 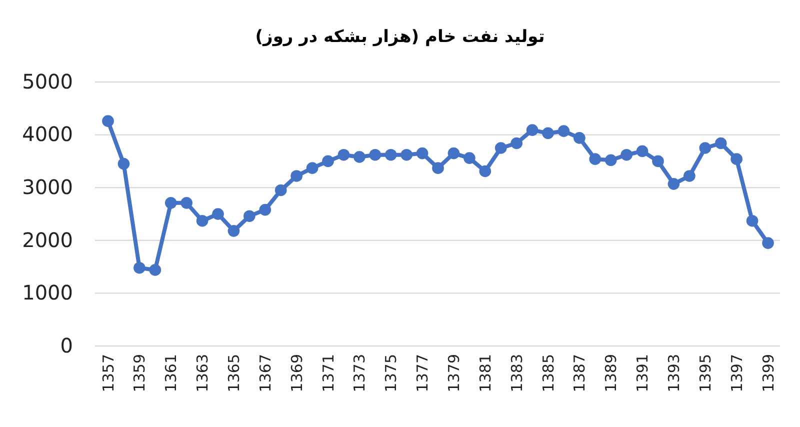 What do you see at coordinates (328, 373) in the screenshot?
I see `x-tick-label: 1371` at bounding box center [328, 373].